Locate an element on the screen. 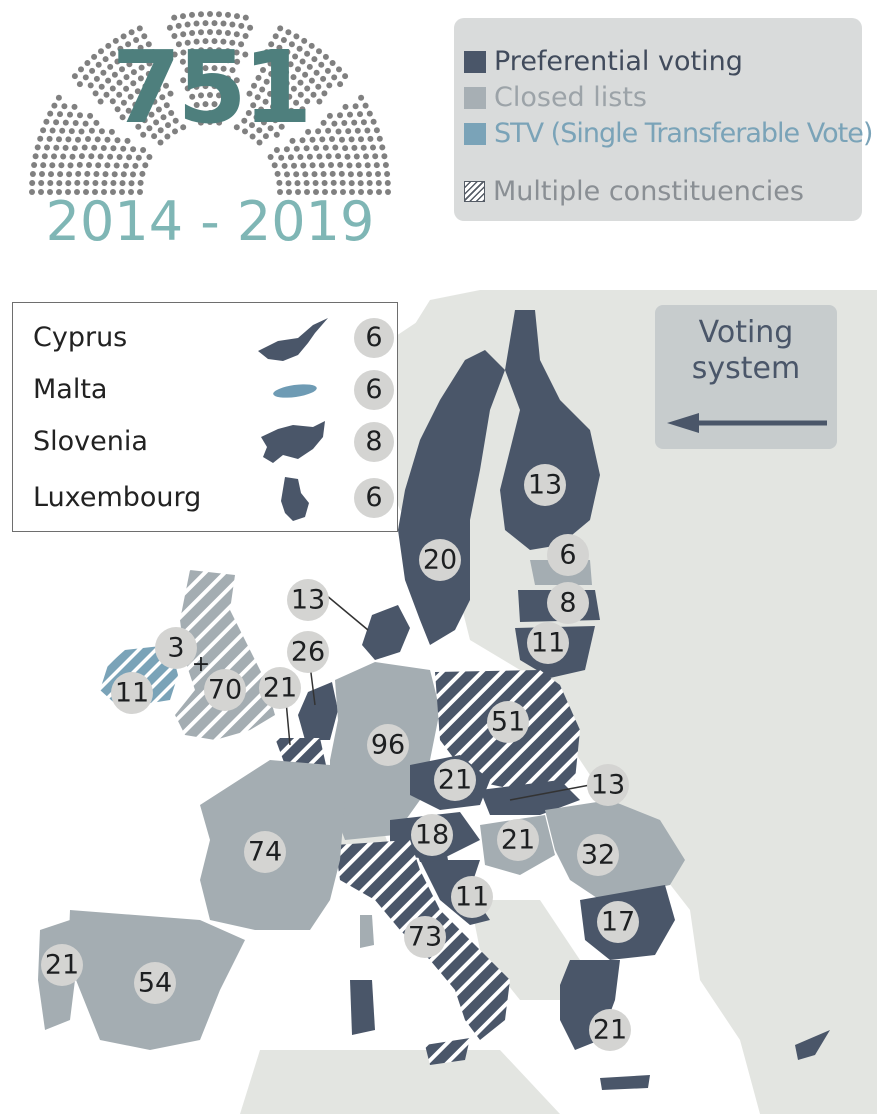 This screenshot has width=877, height=1114. small-state-name: Cyprus is located at coordinates (80, 337).